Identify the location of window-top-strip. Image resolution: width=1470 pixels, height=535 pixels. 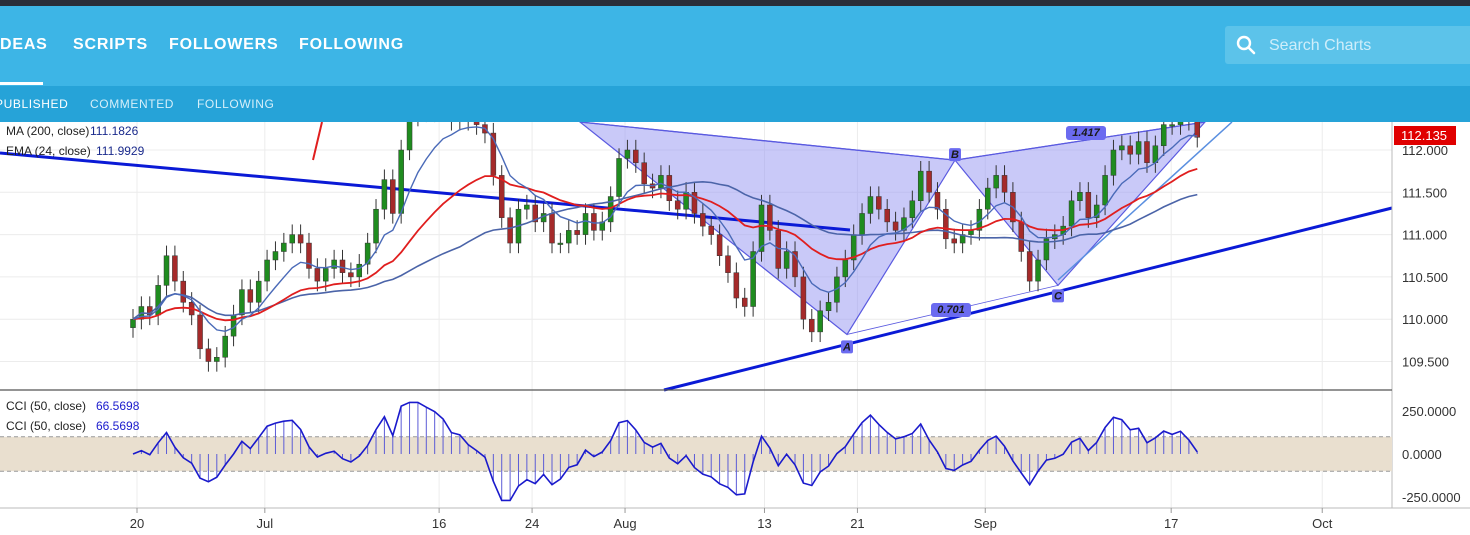
(735, 3).